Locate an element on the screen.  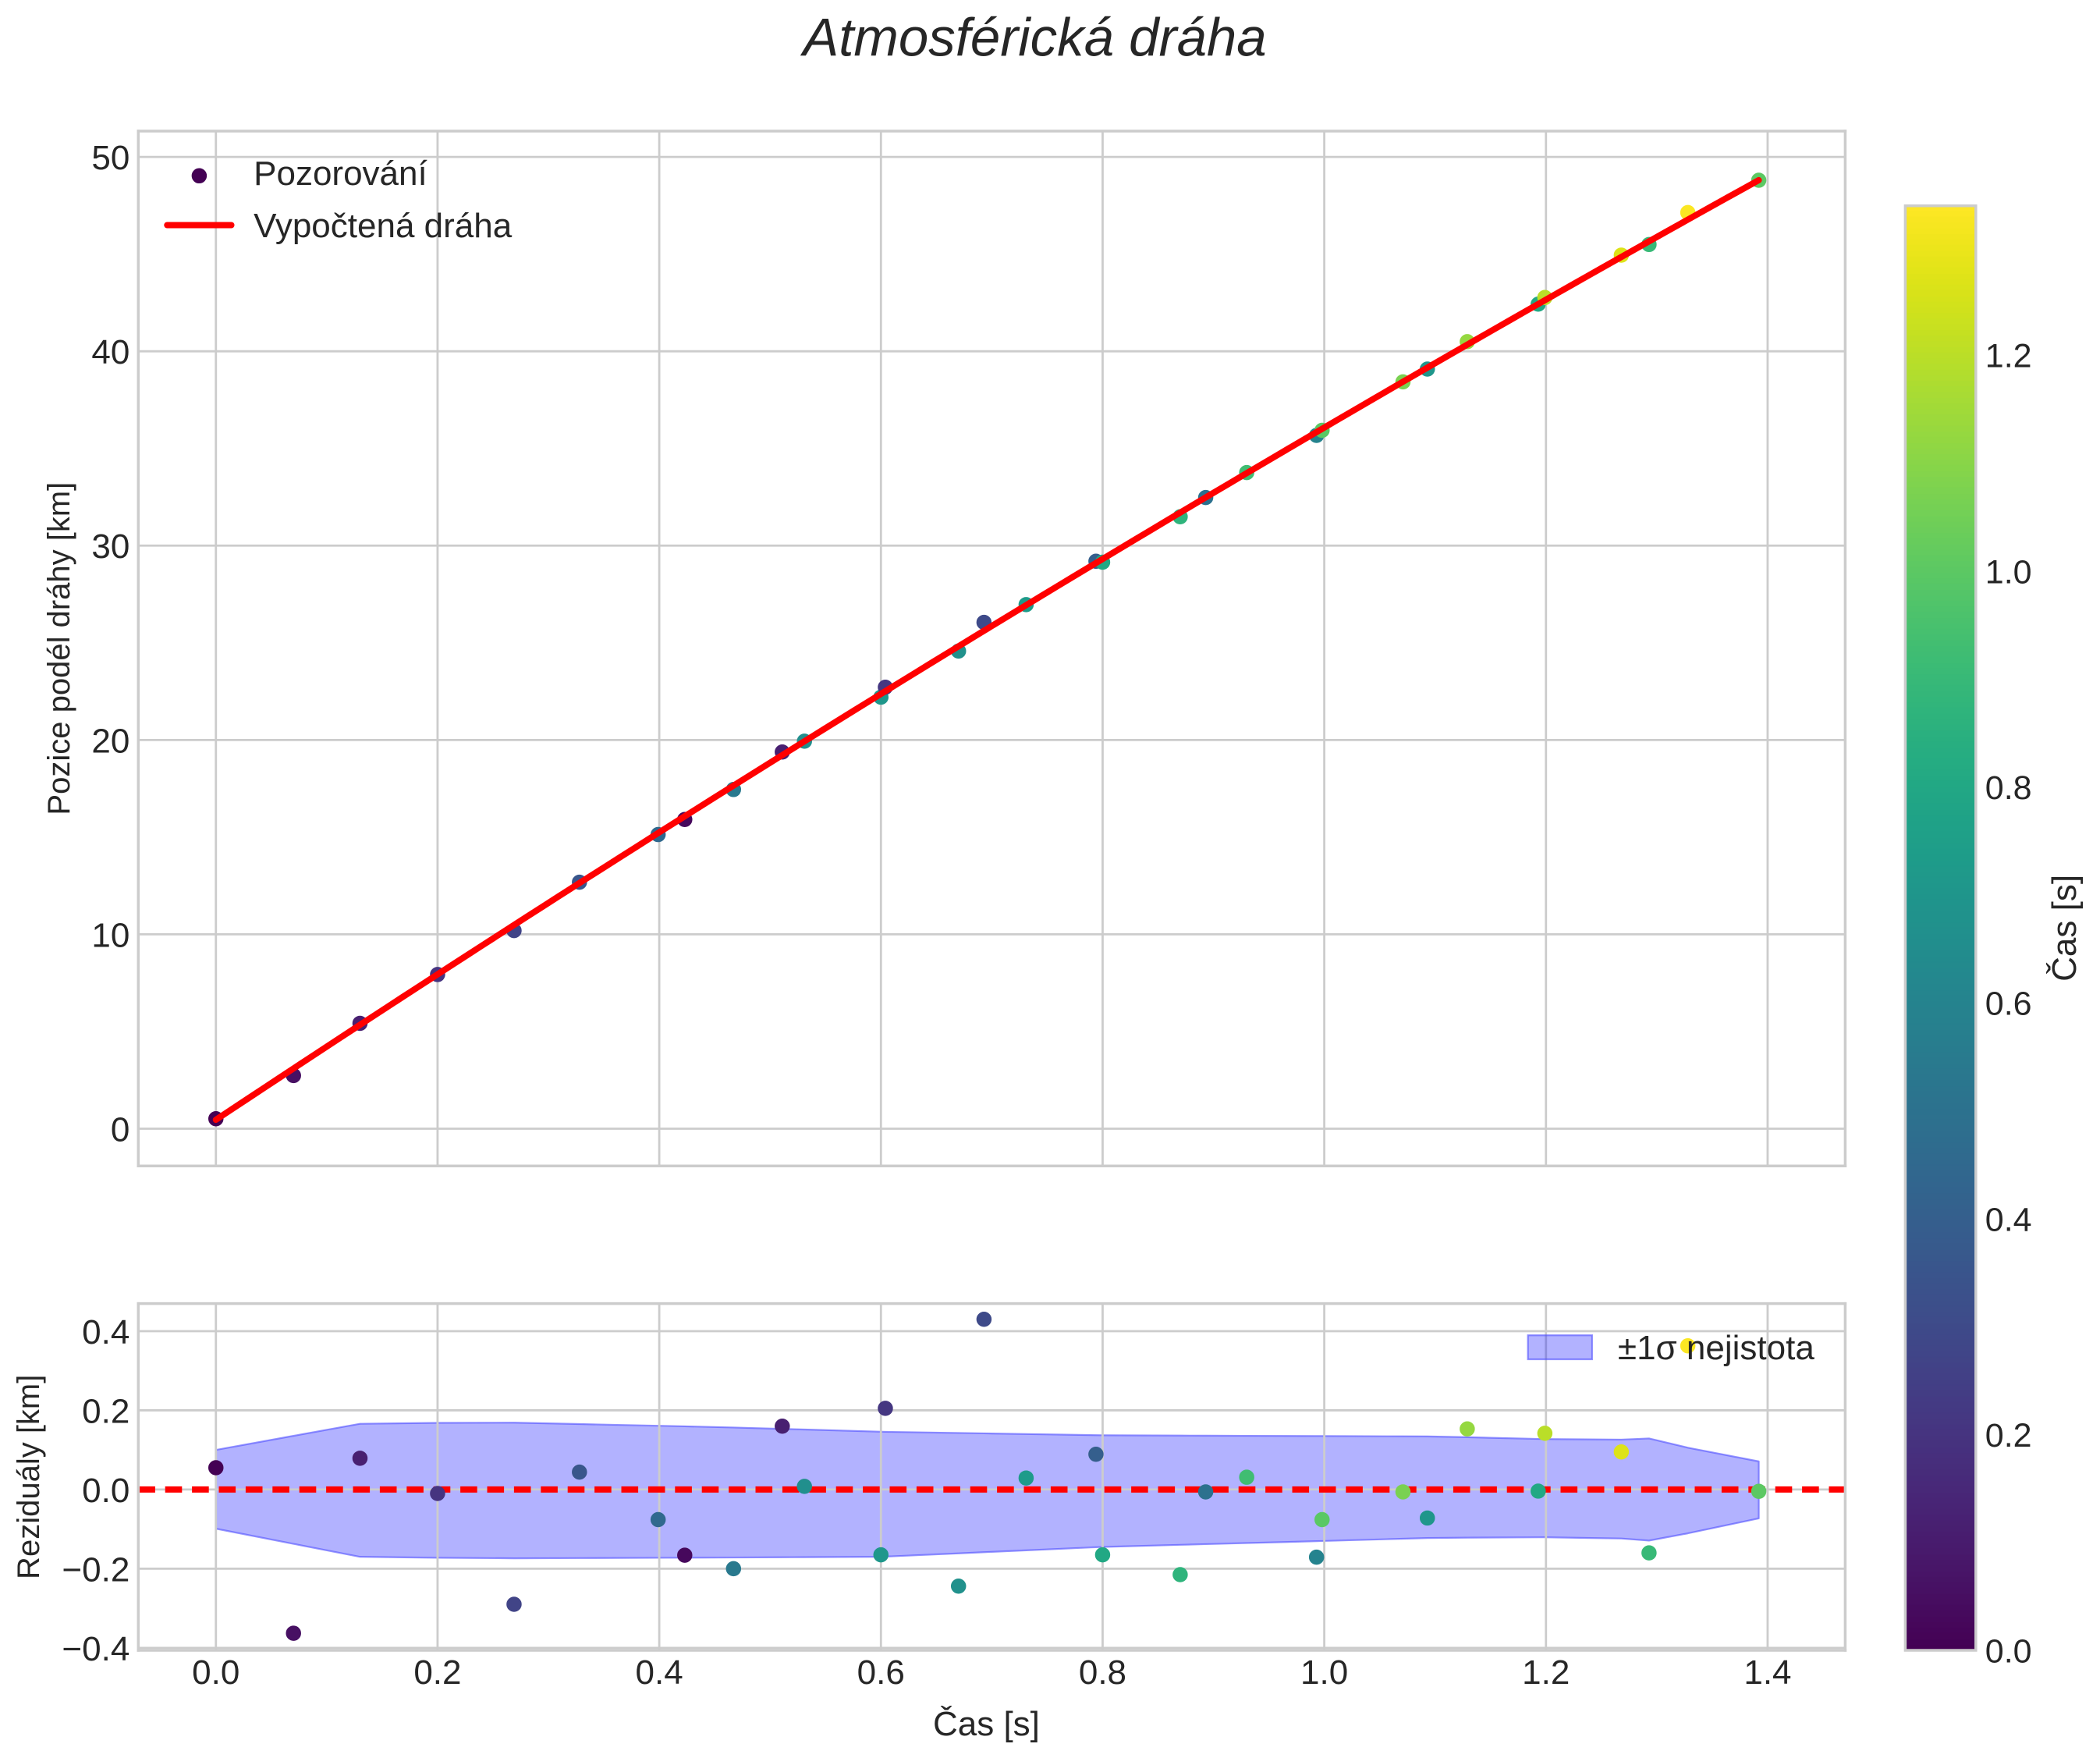
svg-text: 0 is located at coordinates (120, 1129).